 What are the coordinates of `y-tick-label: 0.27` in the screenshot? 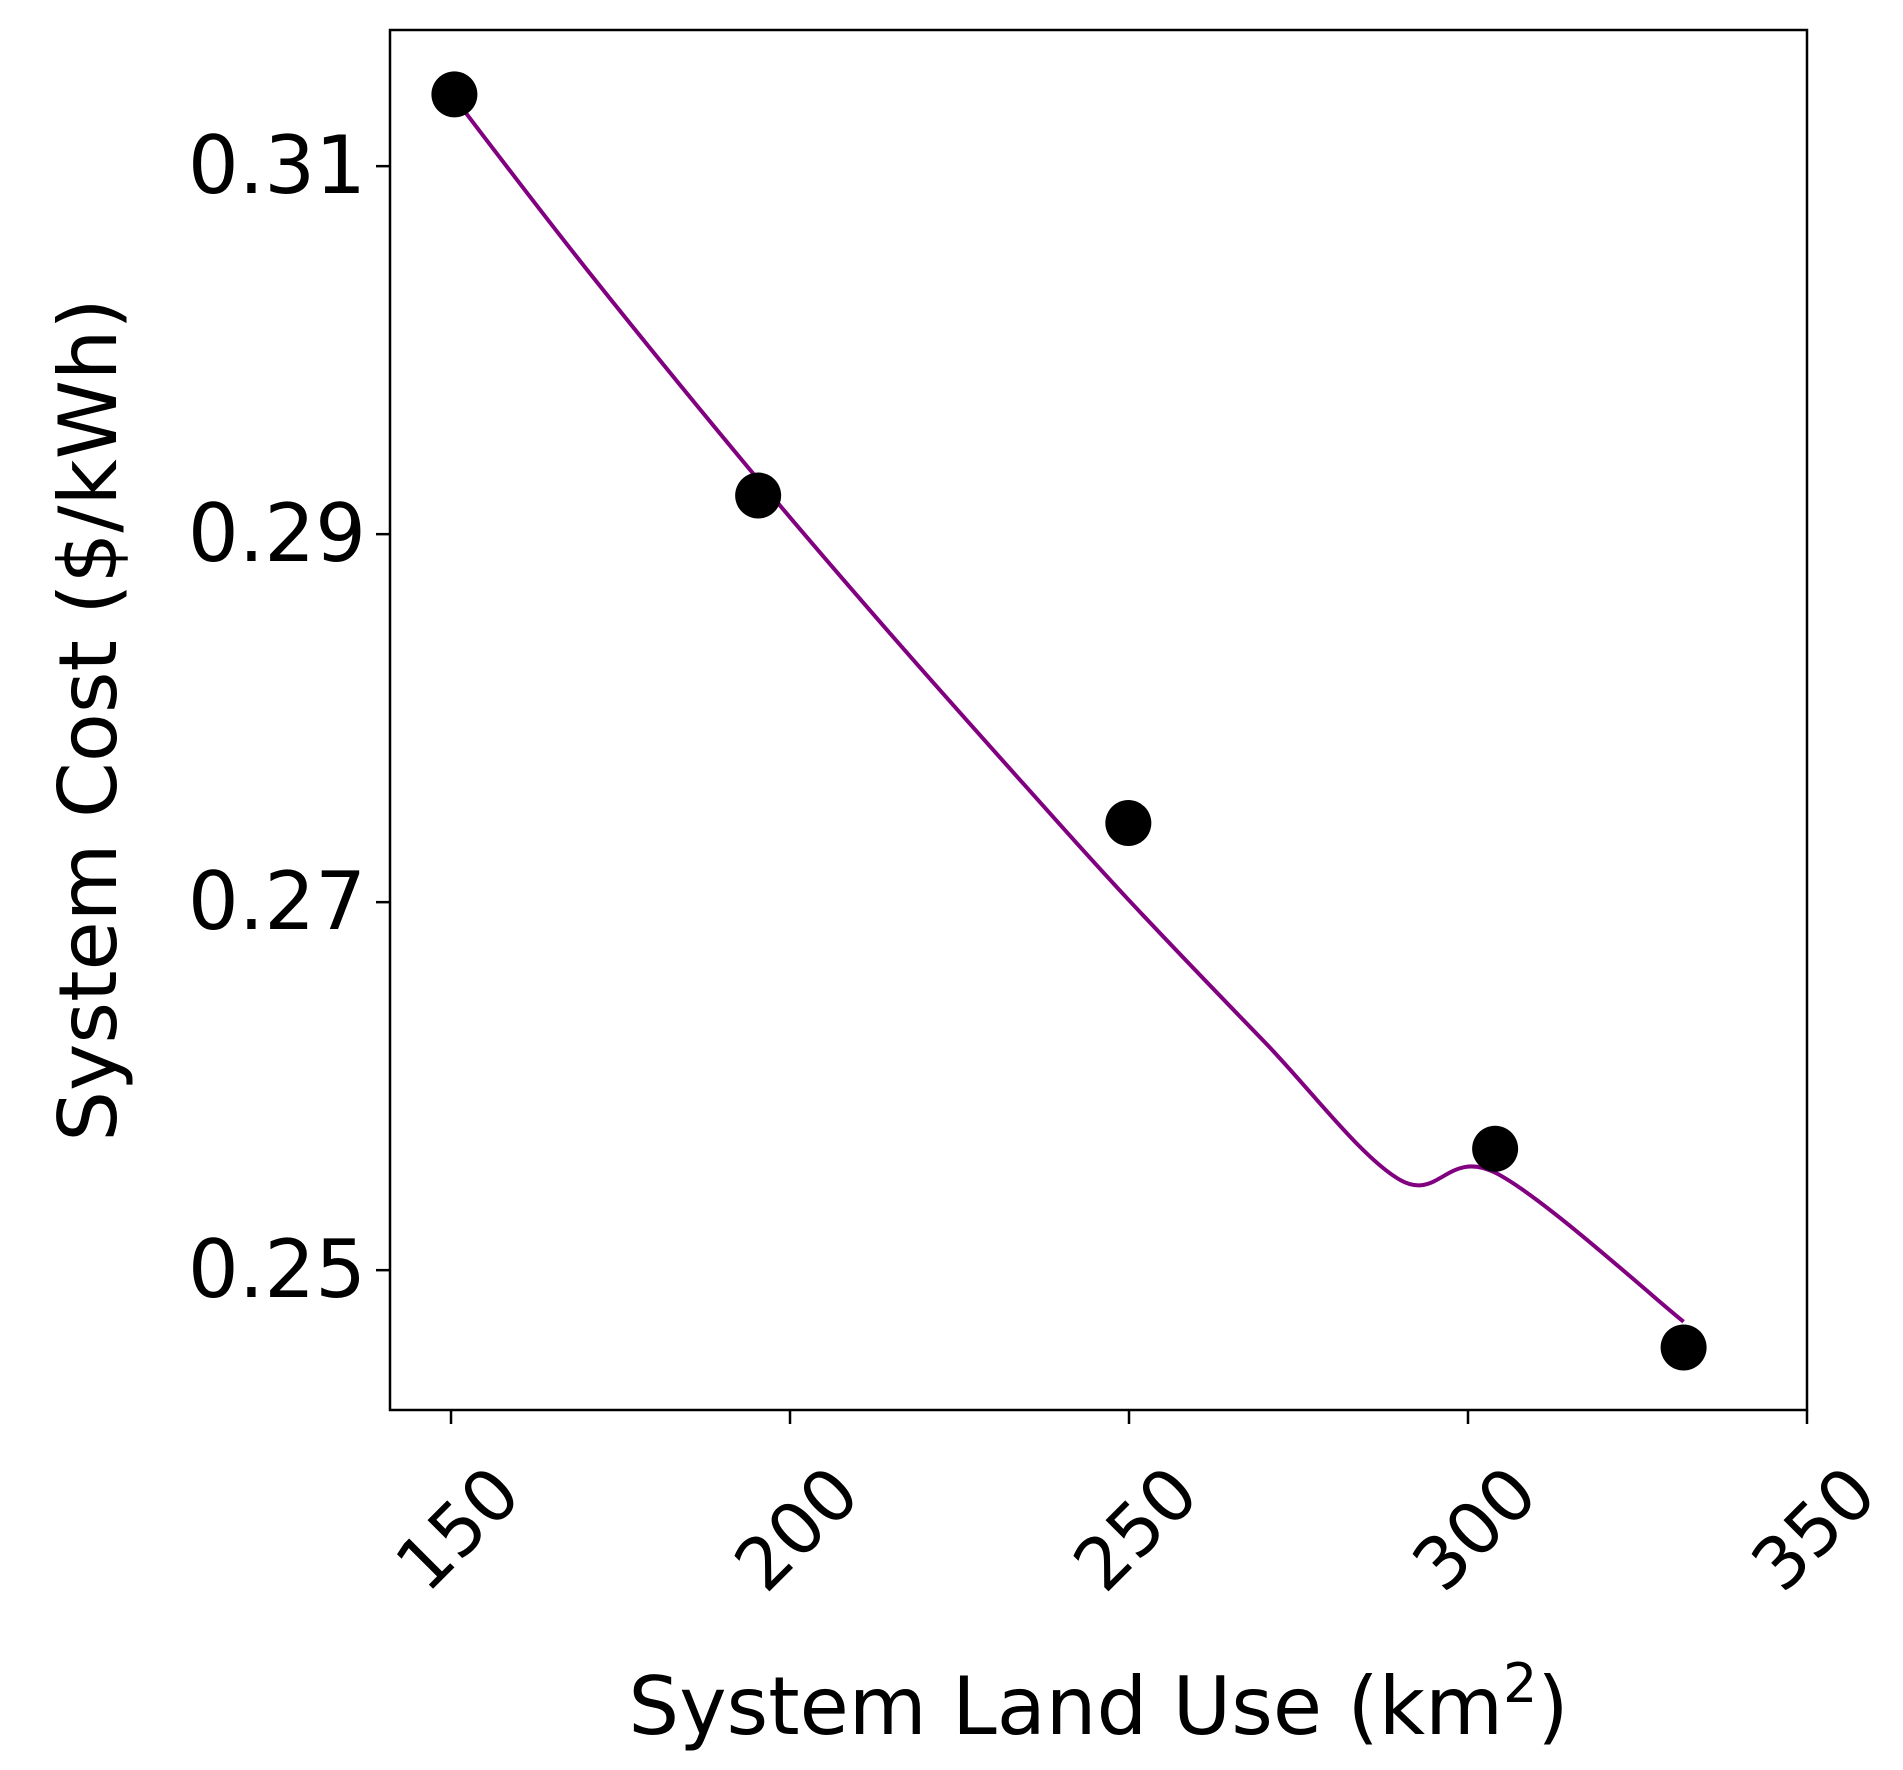 It's located at (277, 901).